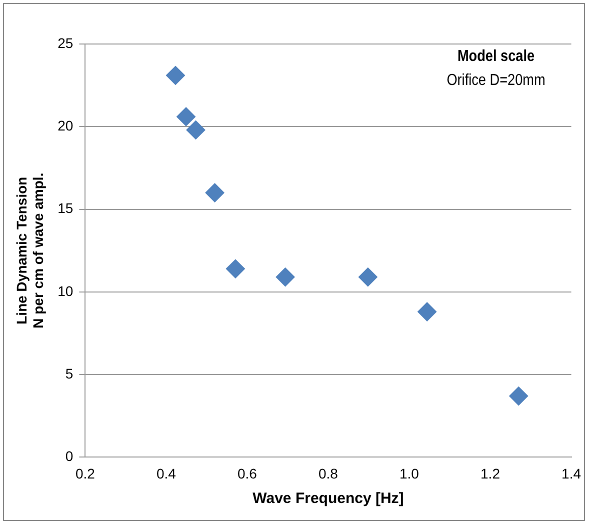 The width and height of the screenshot is (590, 526). What do you see at coordinates (410, 473) in the screenshot?
I see `x-tick-label: 1.0` at bounding box center [410, 473].